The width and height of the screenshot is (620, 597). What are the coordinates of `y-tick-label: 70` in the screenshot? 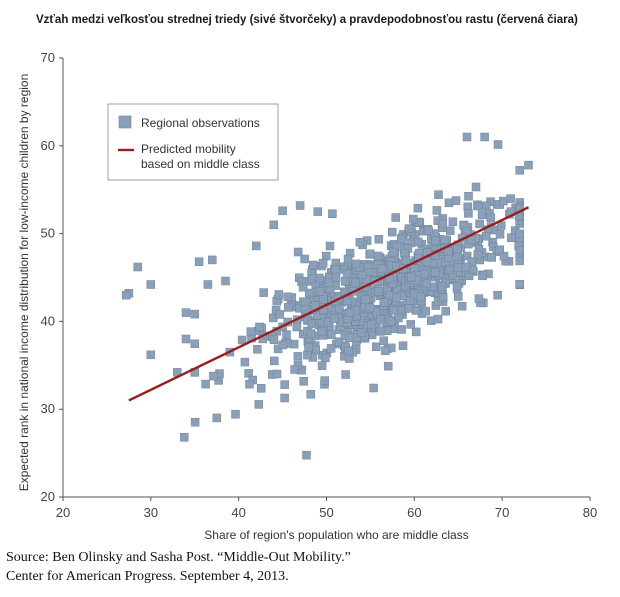 It's located at (48, 57).